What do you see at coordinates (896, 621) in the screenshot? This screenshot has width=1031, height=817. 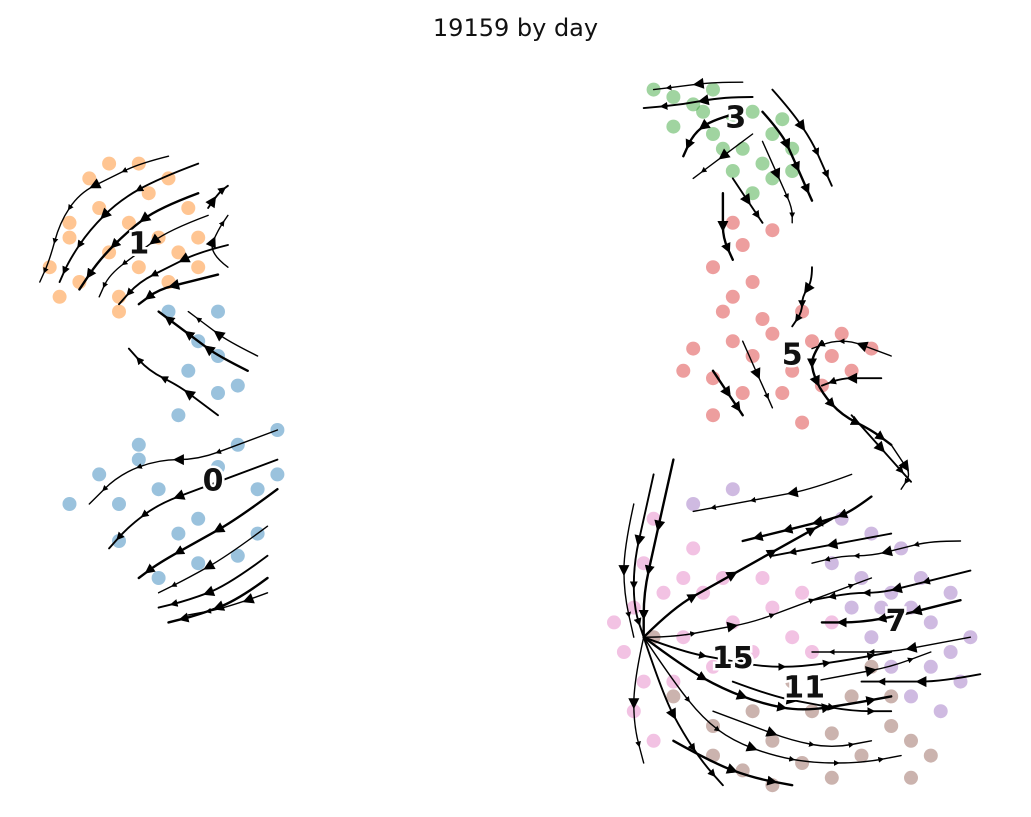 I see `cluster-label-7: 7` at bounding box center [896, 621].